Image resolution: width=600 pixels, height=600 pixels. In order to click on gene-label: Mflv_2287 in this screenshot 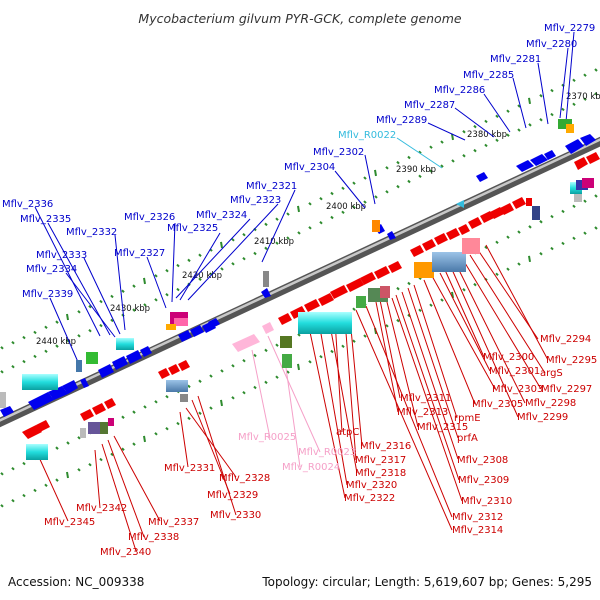, I will do `click(429, 105)`.